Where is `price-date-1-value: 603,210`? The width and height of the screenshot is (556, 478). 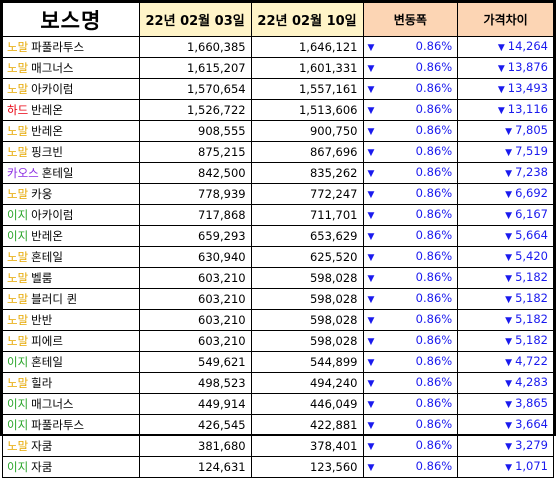 price-date-1-value: 603,210 is located at coordinates (222, 320).